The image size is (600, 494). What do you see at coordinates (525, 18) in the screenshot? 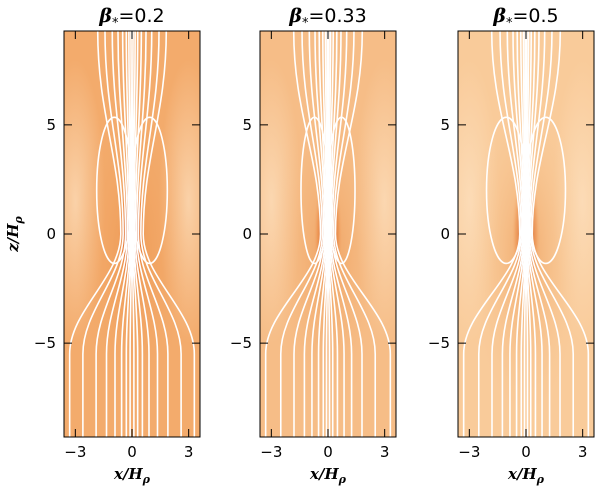
I see `panel-title: β*=0.5` at bounding box center [525, 18].